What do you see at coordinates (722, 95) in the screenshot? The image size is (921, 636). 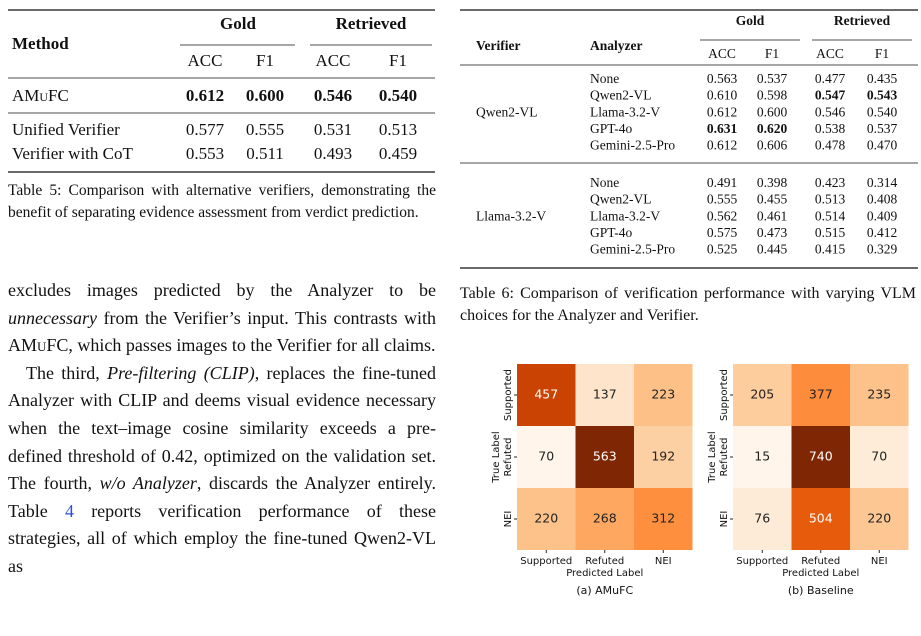 I see `value-cell: 0.610` at bounding box center [722, 95].